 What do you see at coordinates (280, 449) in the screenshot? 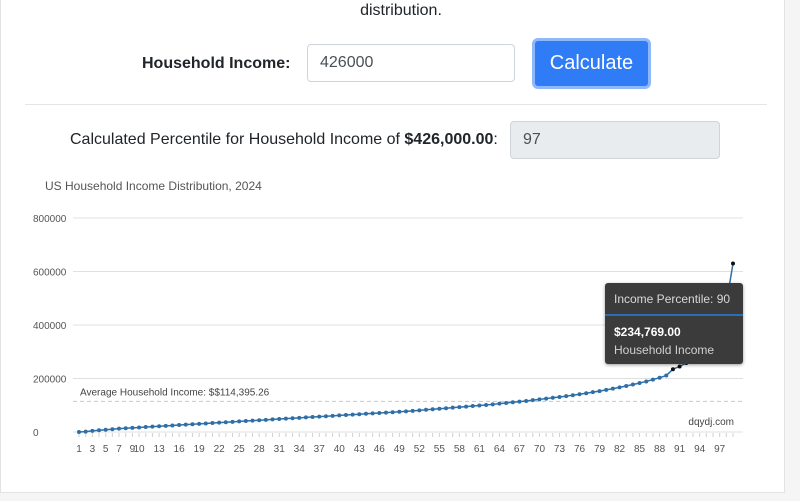
I see `x-tick-label: 31` at bounding box center [280, 449].